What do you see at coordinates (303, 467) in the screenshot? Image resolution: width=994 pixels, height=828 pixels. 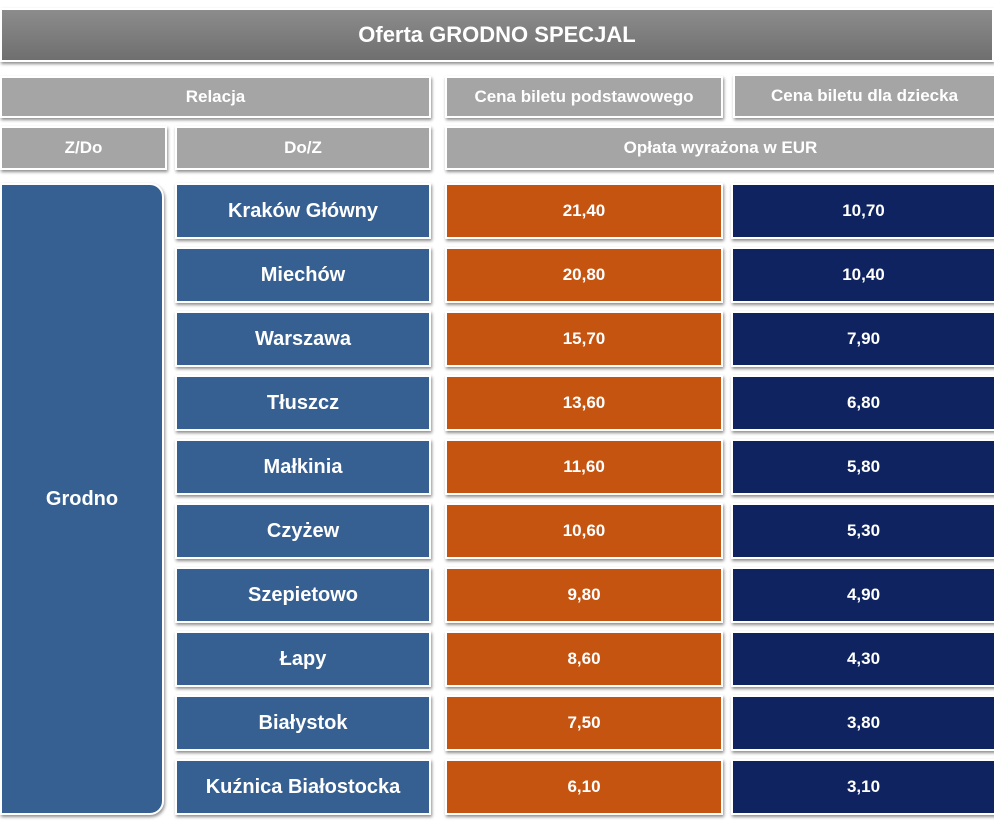 I see `destination-cell: Małkinia` at bounding box center [303, 467].